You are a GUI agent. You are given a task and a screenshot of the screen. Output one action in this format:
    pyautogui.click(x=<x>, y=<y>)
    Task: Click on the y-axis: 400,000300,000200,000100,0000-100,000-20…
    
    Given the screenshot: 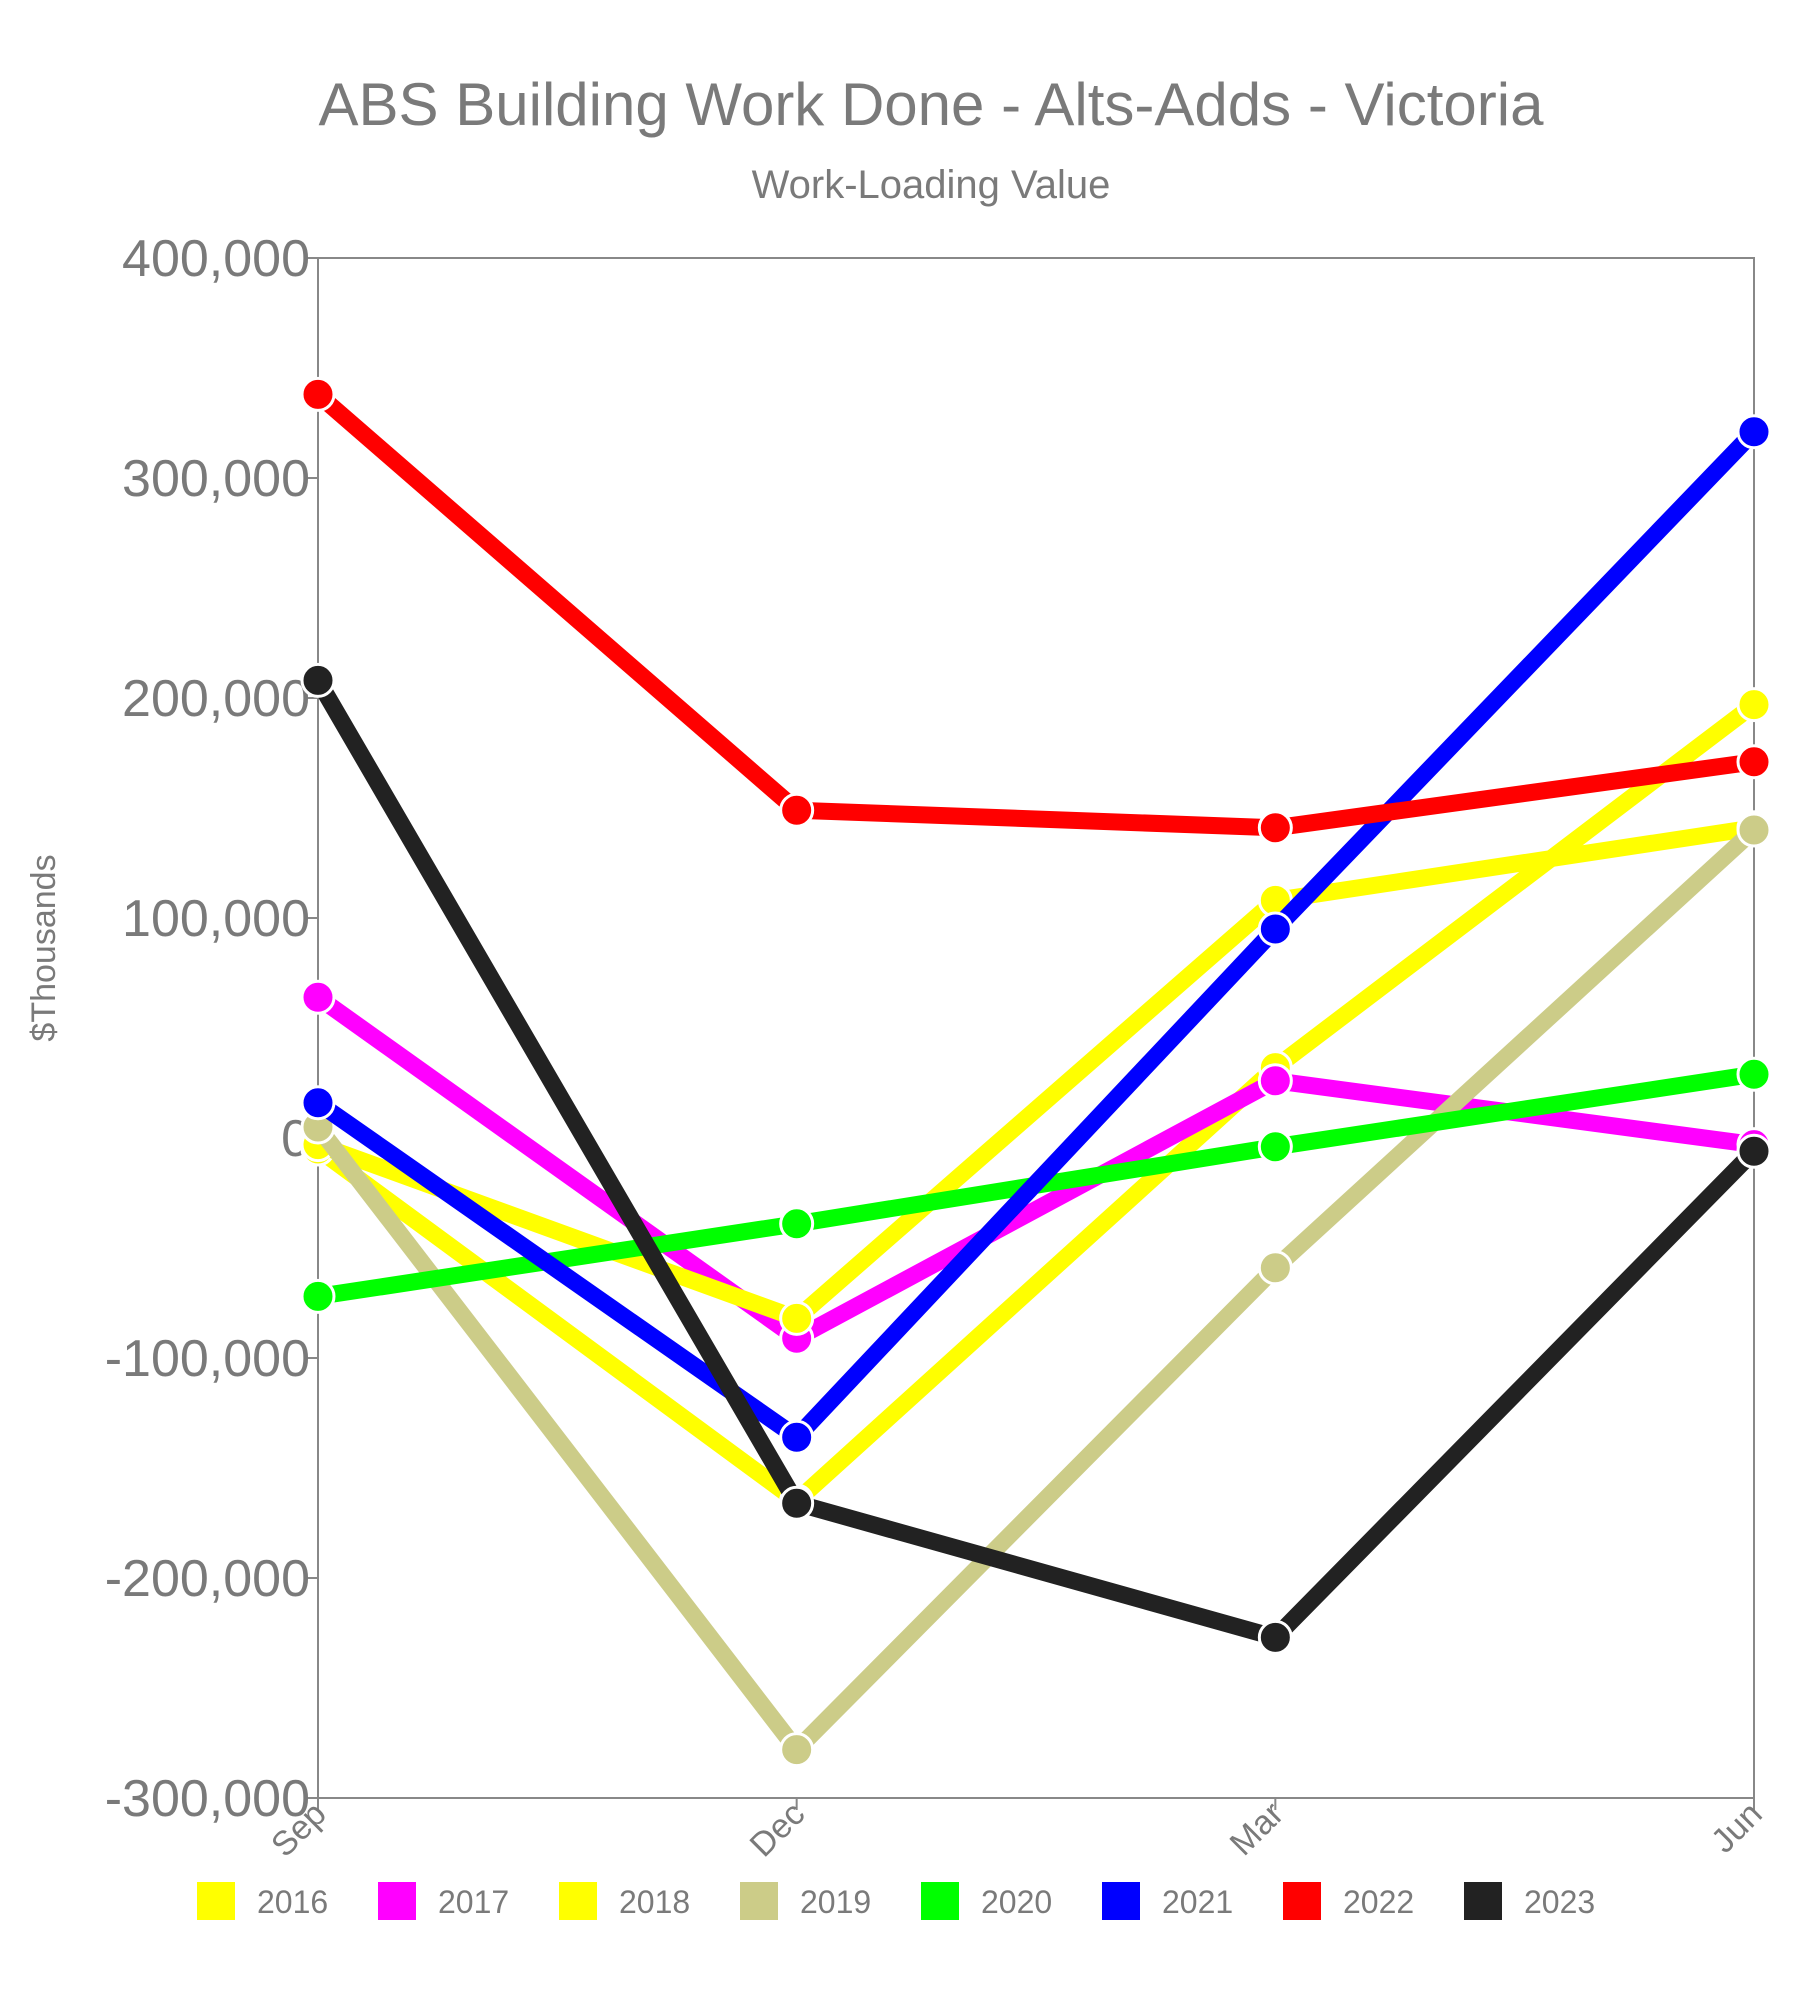 What is the action you would take?
    pyautogui.click(x=211, y=1029)
    